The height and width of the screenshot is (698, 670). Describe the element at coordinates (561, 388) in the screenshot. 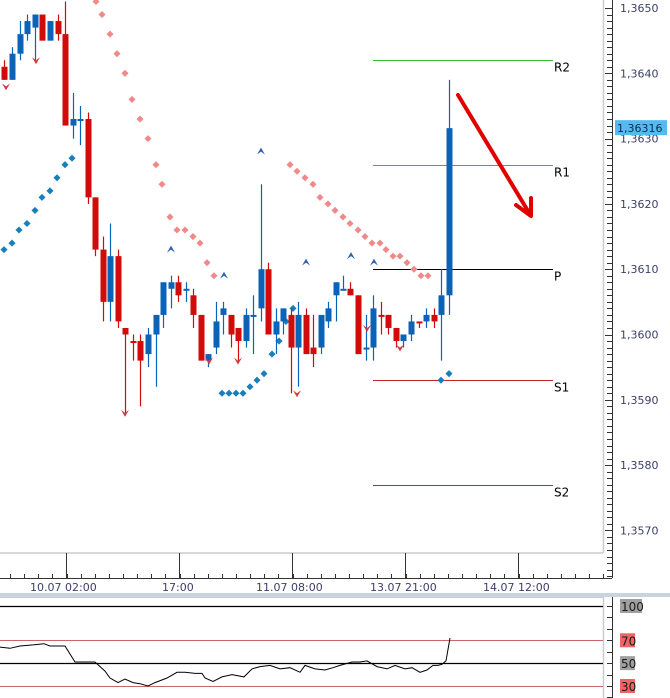

I see `pivot-label-s1: S1` at that location.